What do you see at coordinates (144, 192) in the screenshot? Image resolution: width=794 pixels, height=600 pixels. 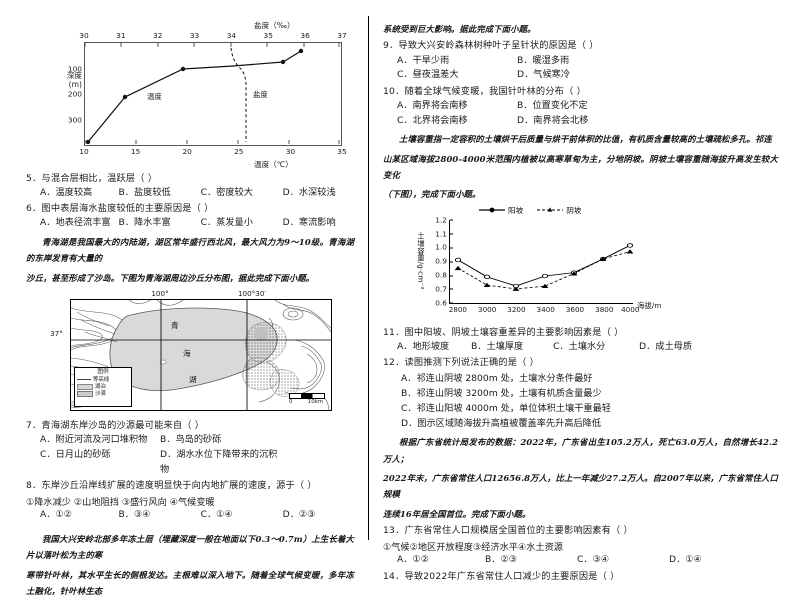 I see `q5-option-b: B．盐度较低` at bounding box center [144, 192].